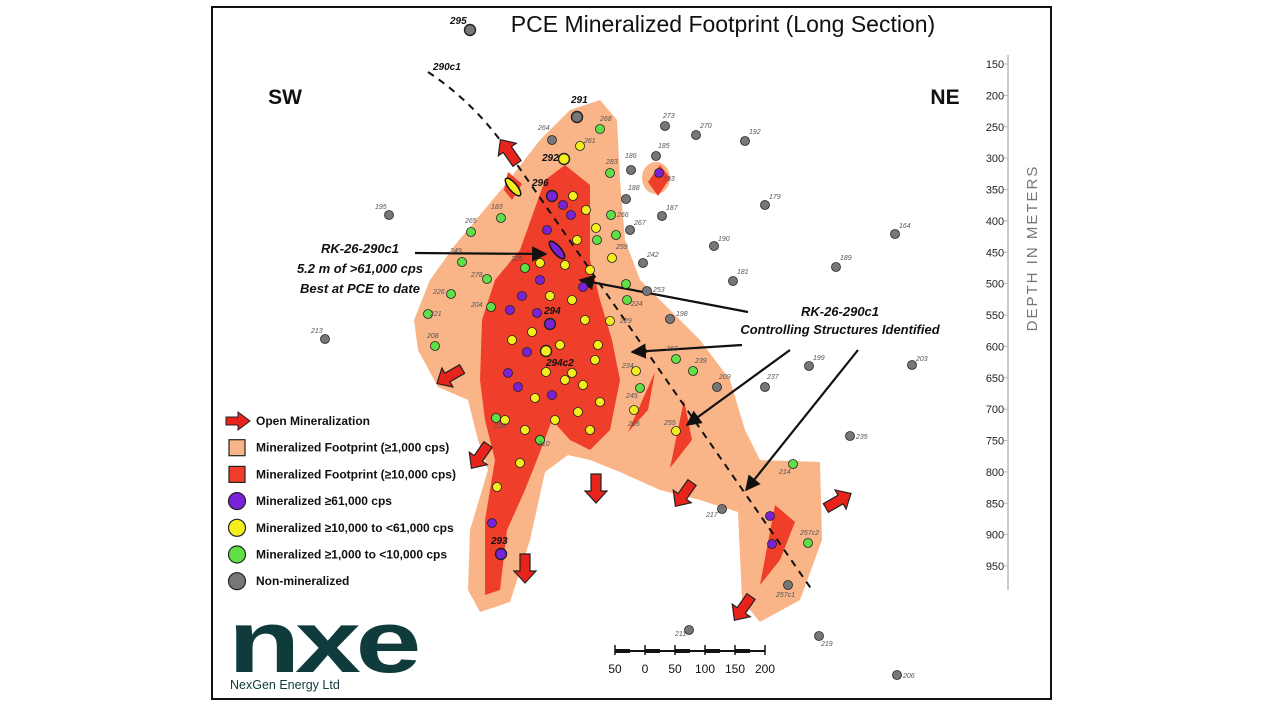 This screenshot has width=1280, height=720. I want to click on hole-label: 198, so click(682, 314).